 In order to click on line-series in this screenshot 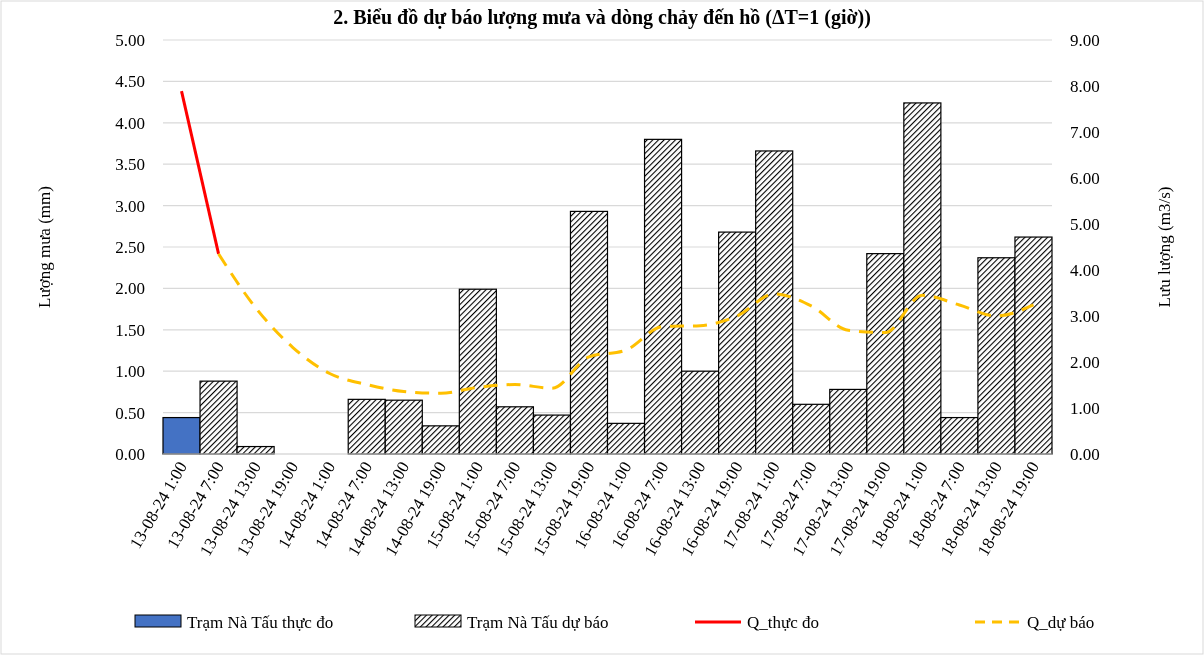, I will do `click(626, 323)`.